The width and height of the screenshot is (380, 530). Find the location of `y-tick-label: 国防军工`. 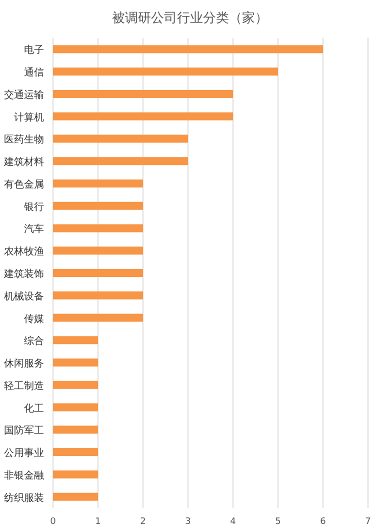

y-tick-label: 国防军工 is located at coordinates (24, 430).